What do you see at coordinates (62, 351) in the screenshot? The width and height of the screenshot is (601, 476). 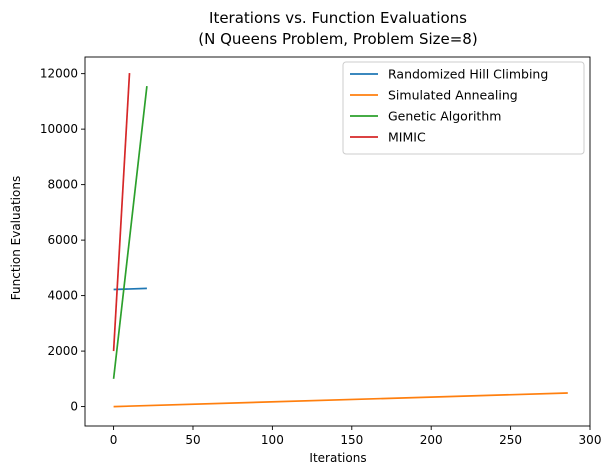 I see `y-tick-label: 2000` at bounding box center [62, 351].